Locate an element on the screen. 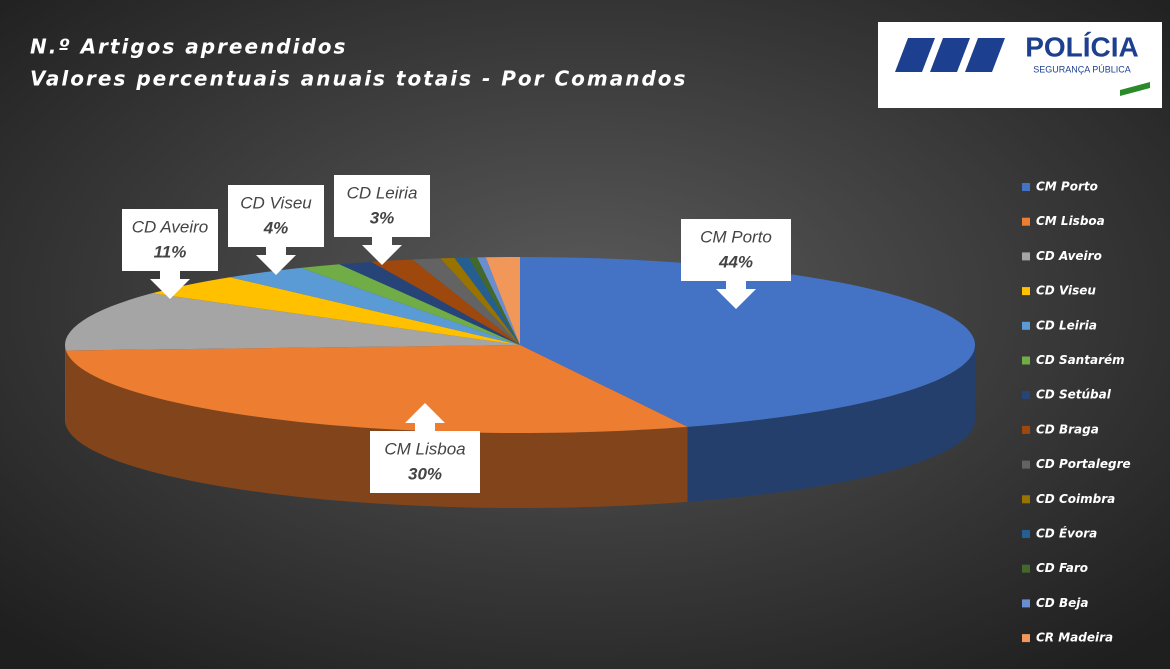  callout: CM Lisboa 30% is located at coordinates (425, 448).